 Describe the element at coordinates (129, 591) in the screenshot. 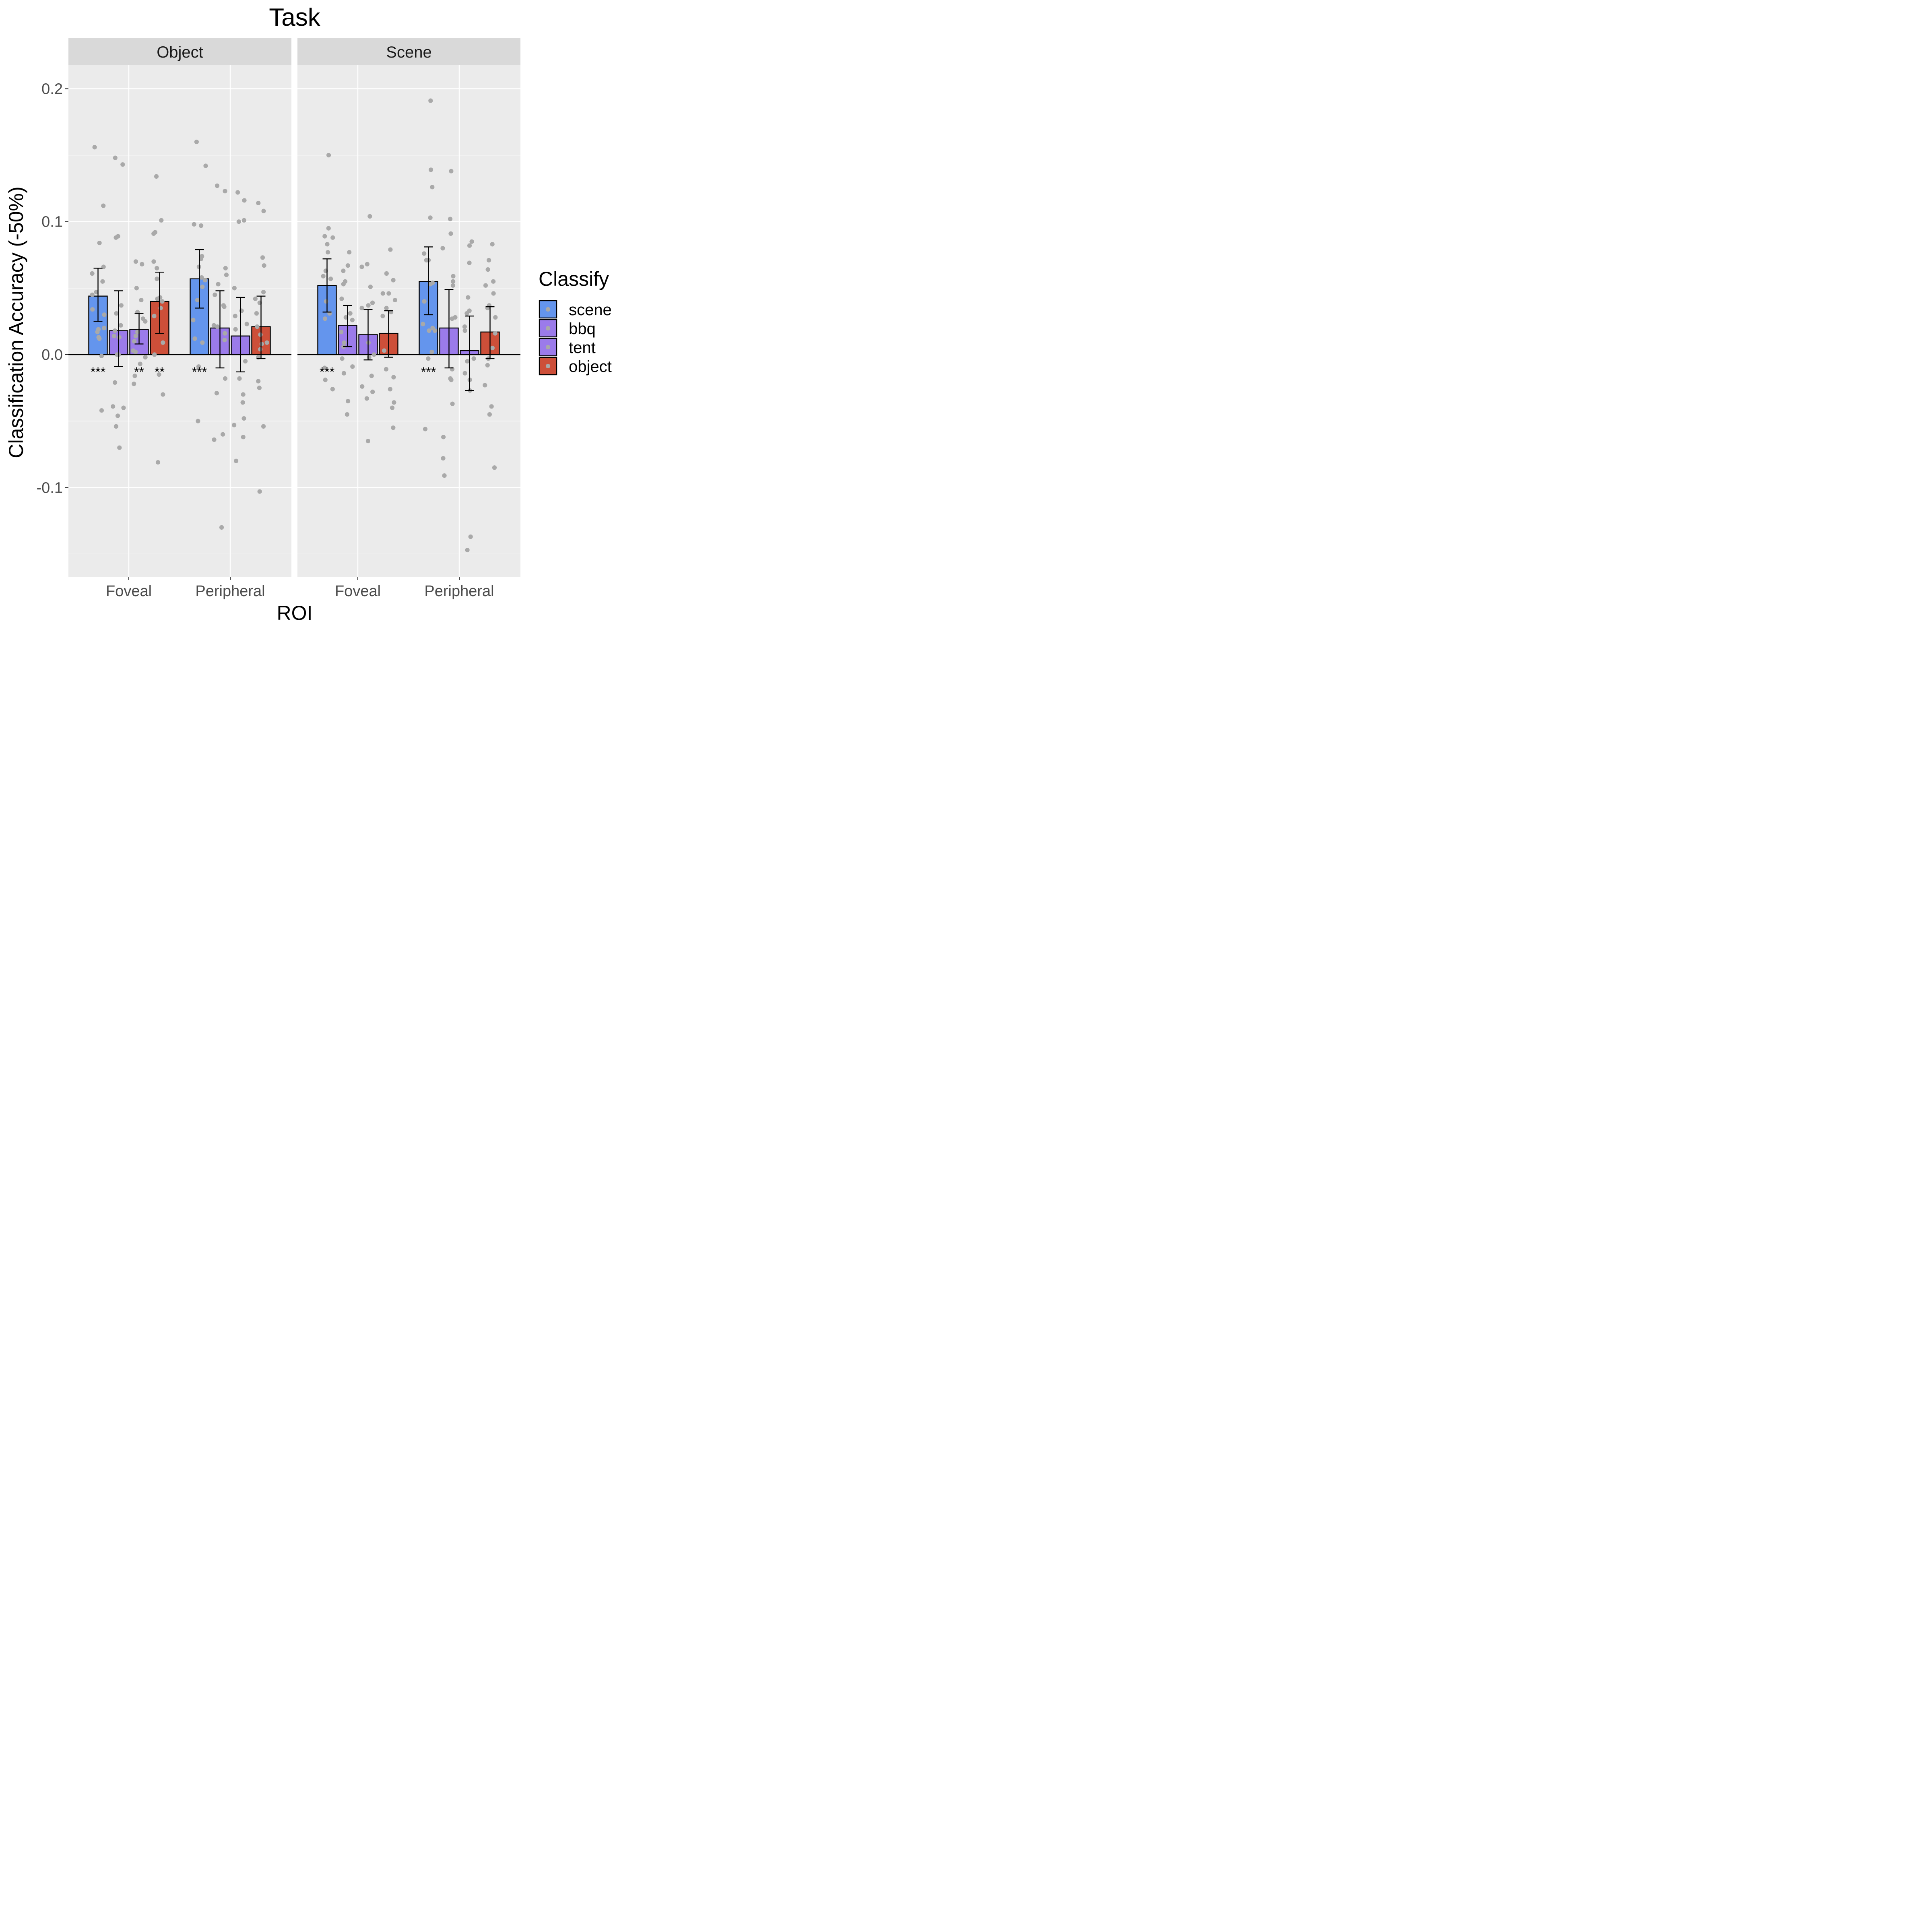

I see `x-tick-label: Foveal` at that location.